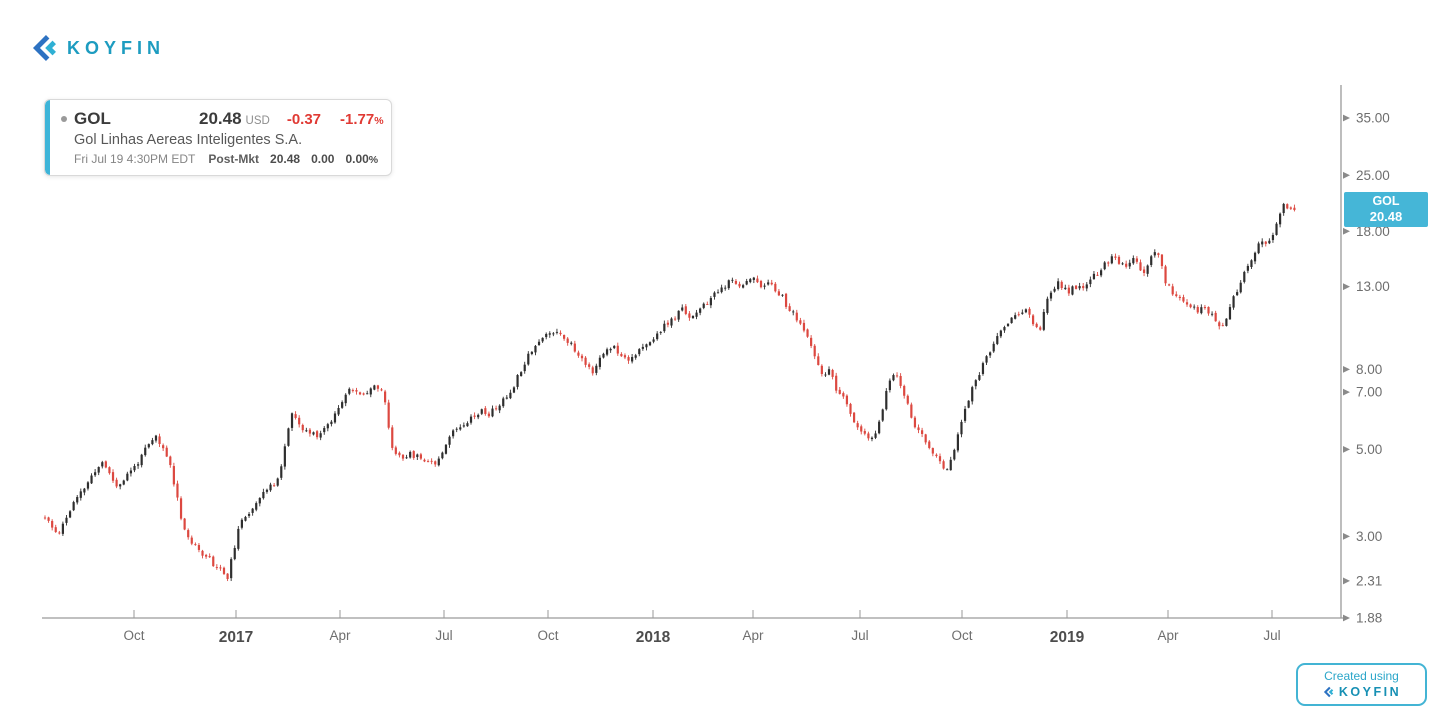 The image size is (1456, 728). Describe the element at coordinates (1361, 684) in the screenshot. I see `created-using-badge: Created using KOYFIN` at that location.